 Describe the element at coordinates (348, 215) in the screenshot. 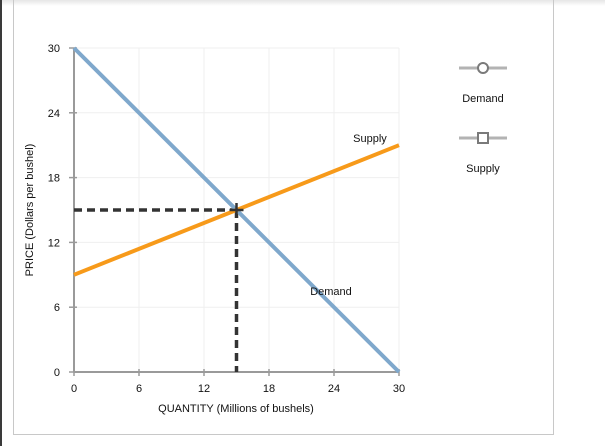

I see `curve-labels: Supply Demand` at that location.